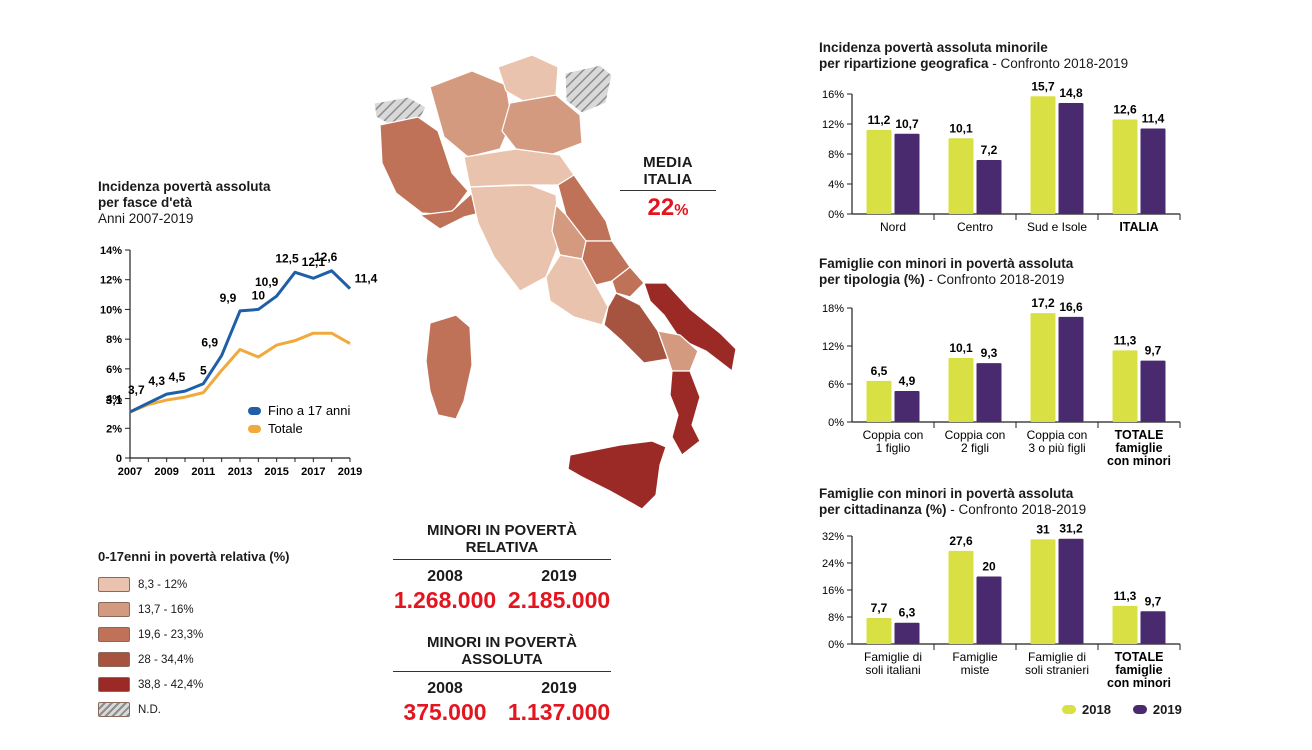  I want to click on map-legend-label: 8,3 - 12%, so click(163, 584).